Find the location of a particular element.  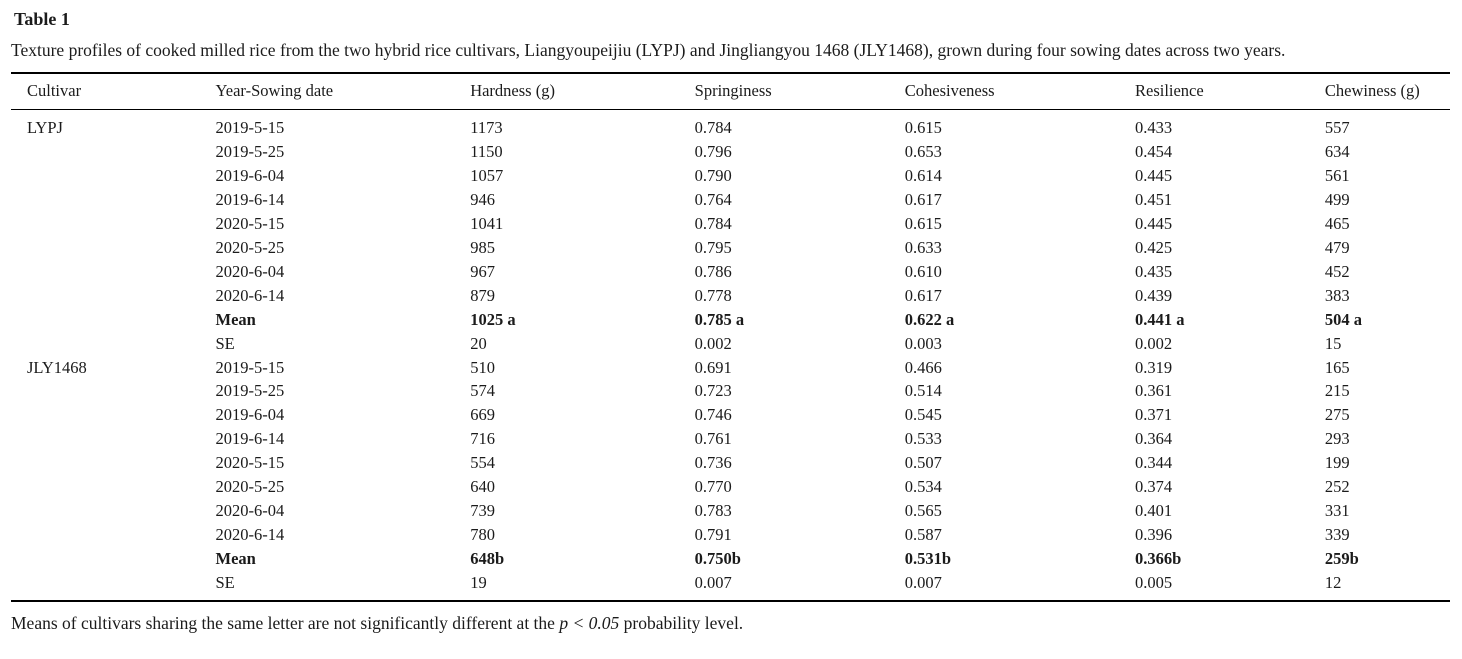

cell-resilience: 0.441 a is located at coordinates (1159, 319).